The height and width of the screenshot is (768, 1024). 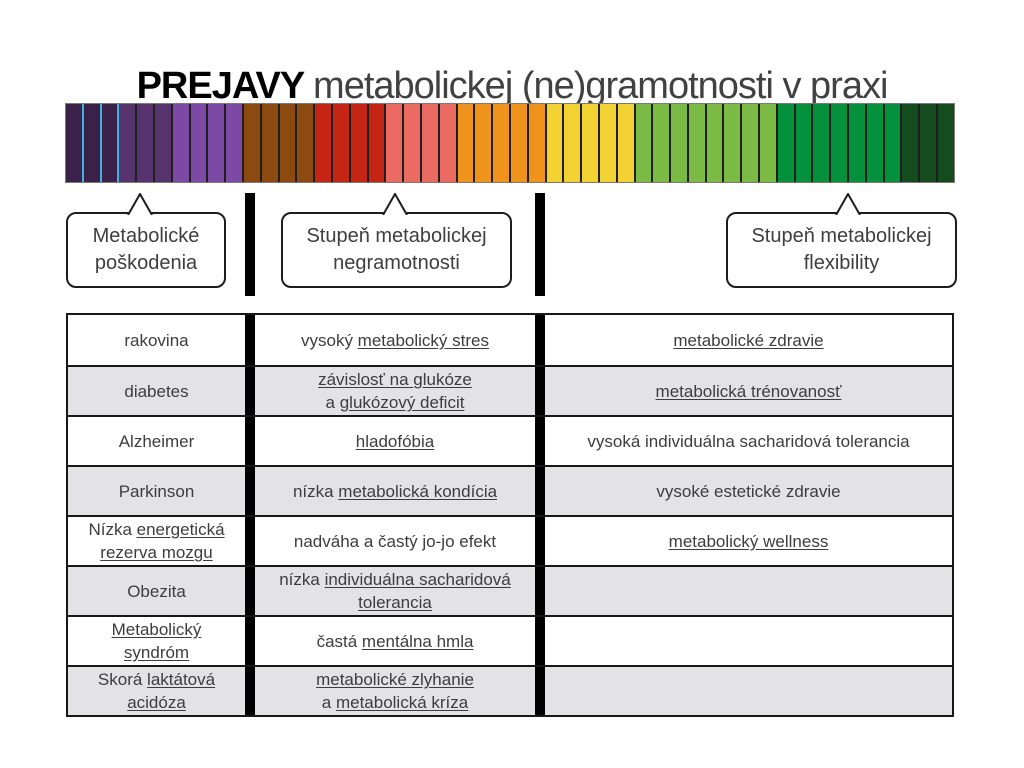 I want to click on table-cell: nízka individuálna sacharidová tolerancia, so click(x=395, y=591).